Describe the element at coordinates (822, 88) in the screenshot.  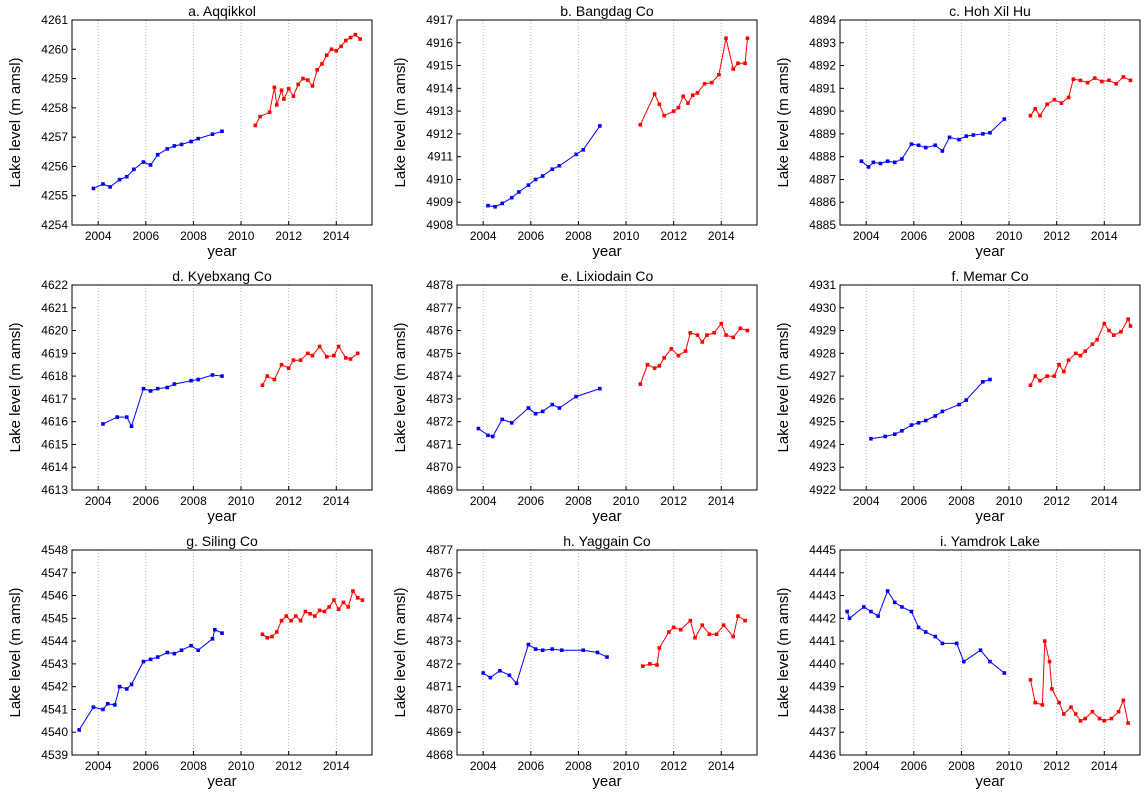
I see `y-tick-label: 4891` at that location.